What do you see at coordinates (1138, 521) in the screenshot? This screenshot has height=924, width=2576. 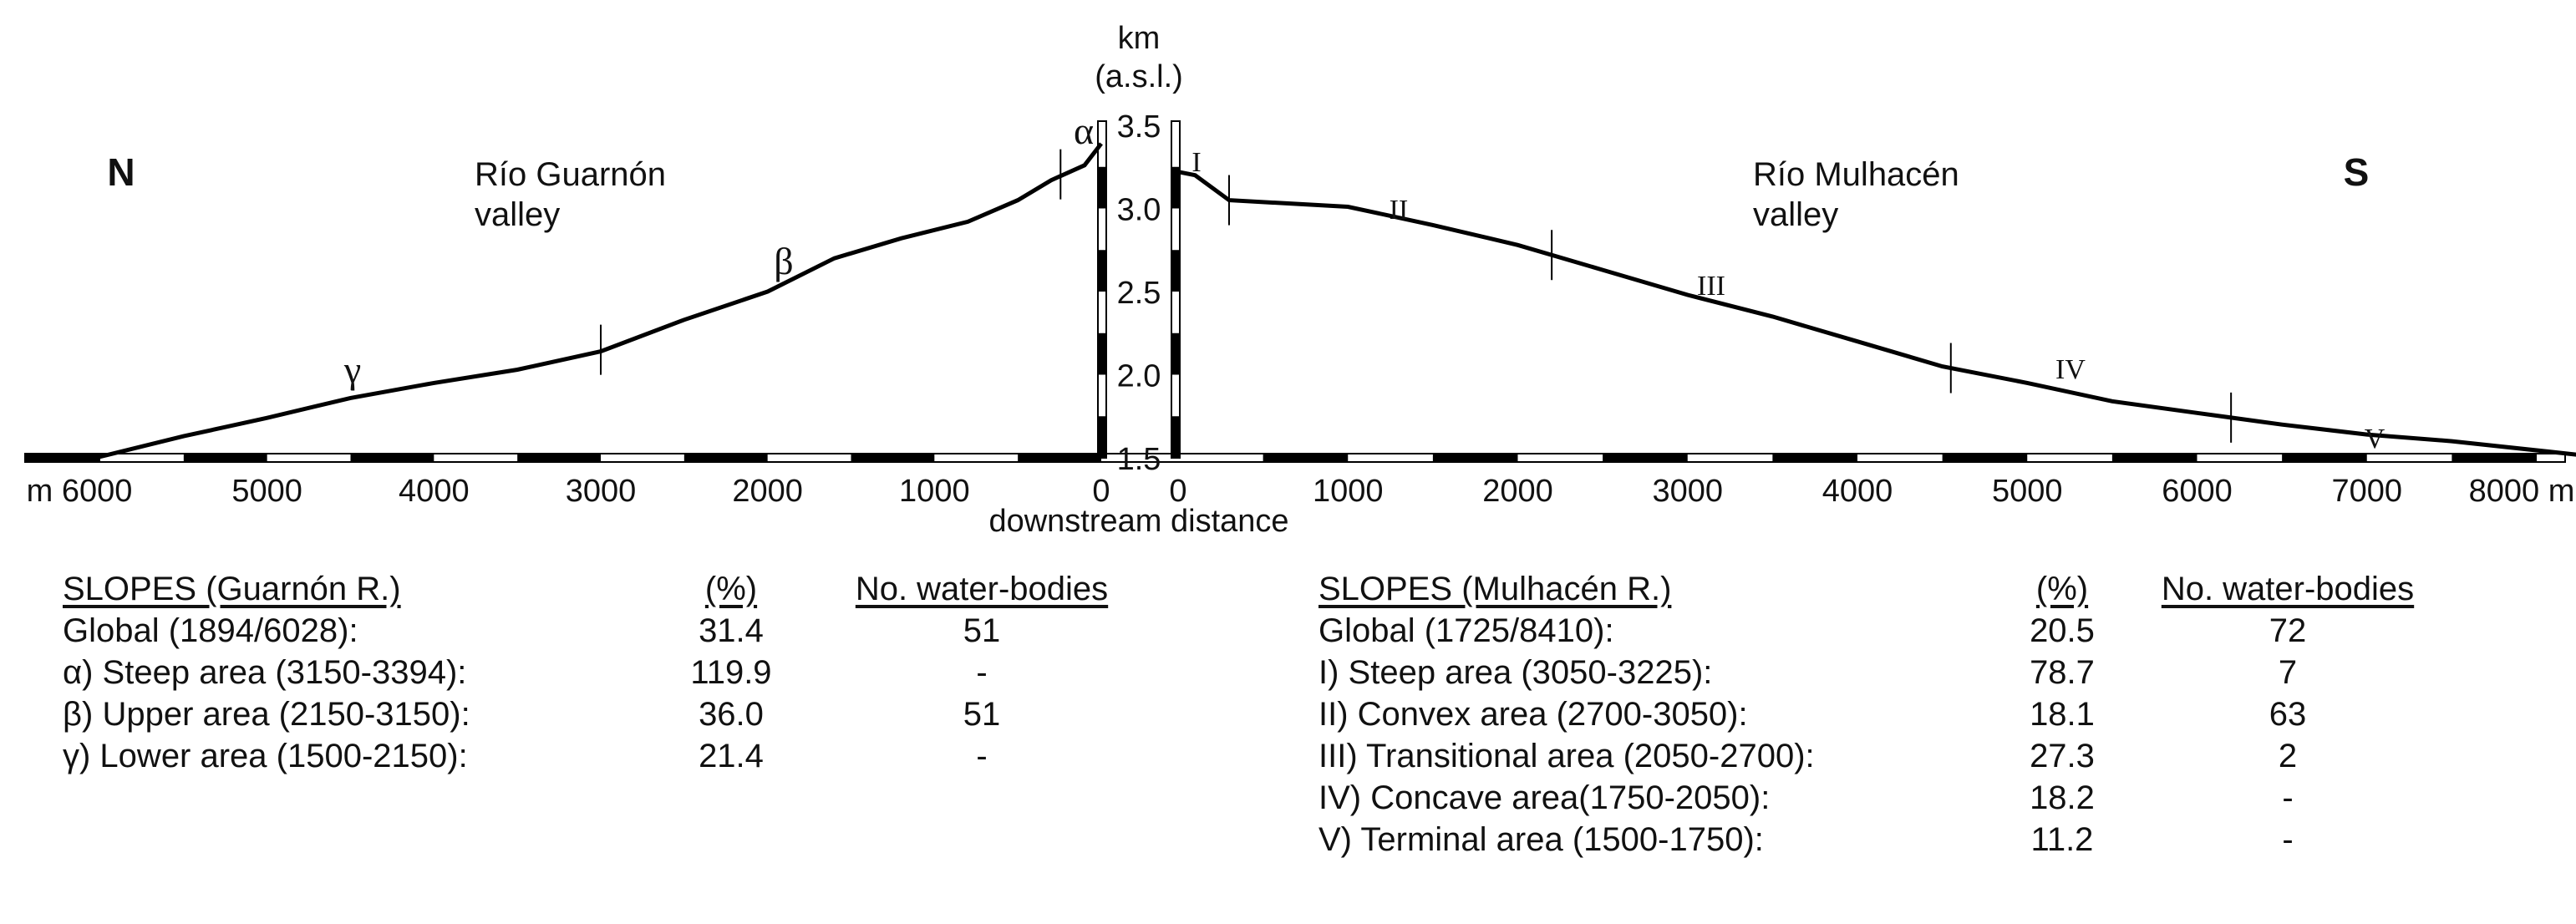 I see `x-axis-label: downstream distance` at bounding box center [1138, 521].